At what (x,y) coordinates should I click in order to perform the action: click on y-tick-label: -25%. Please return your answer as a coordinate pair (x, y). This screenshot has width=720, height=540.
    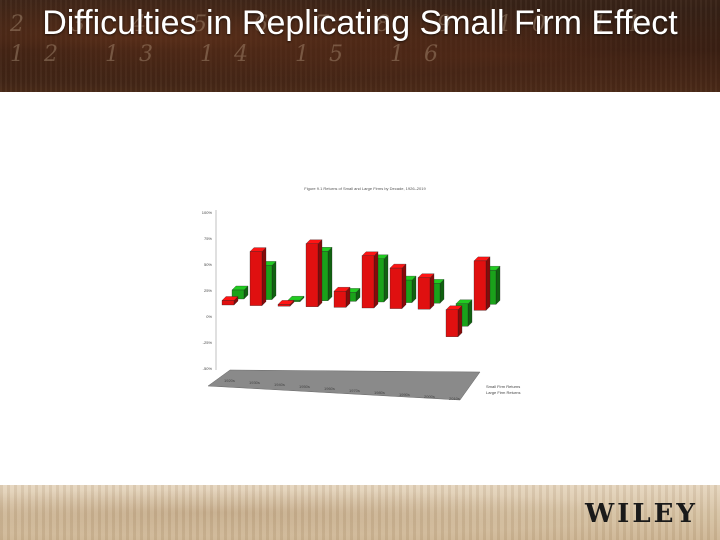
    Looking at the image, I should click on (207, 342).